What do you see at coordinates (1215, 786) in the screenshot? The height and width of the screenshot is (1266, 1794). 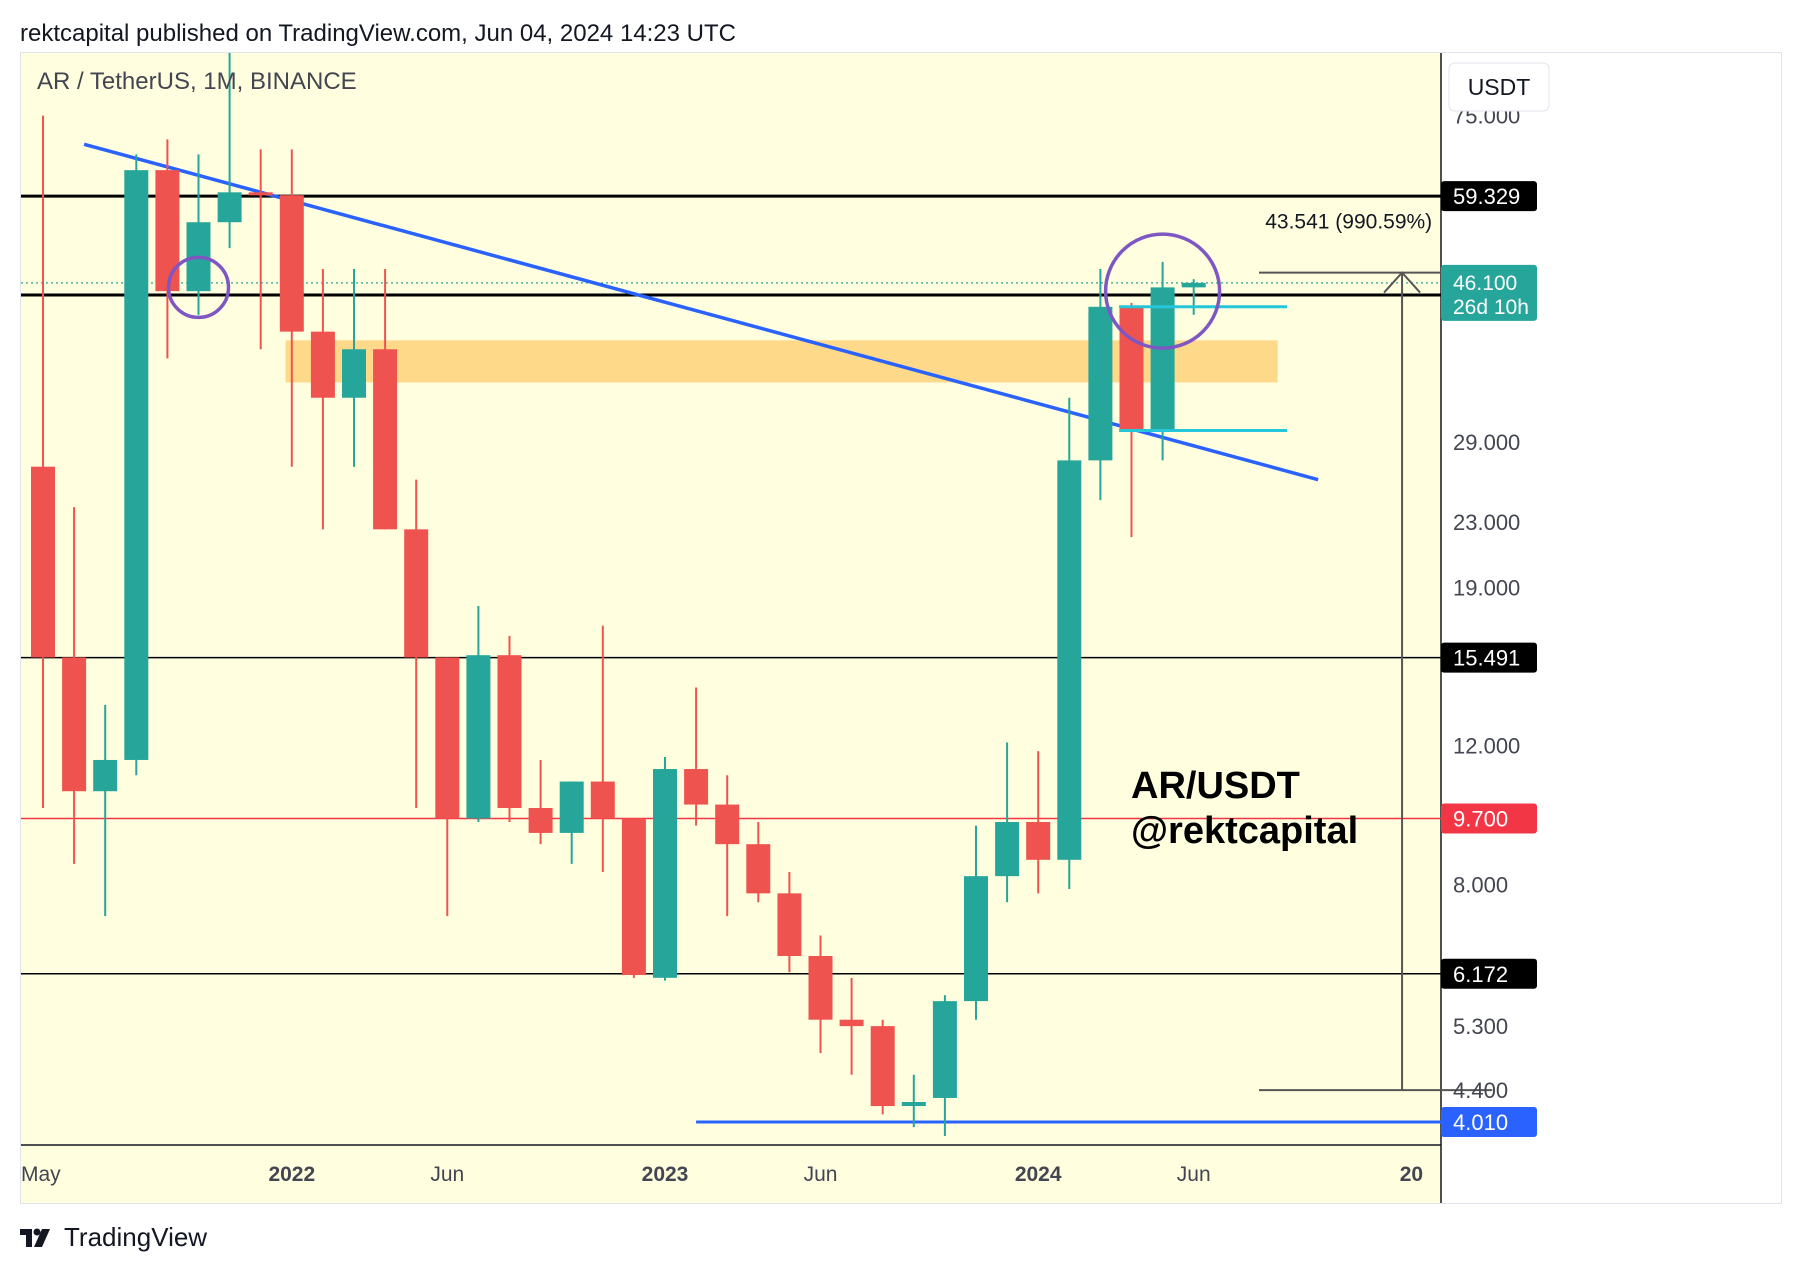 I see `annotation-title: AR/USDT` at bounding box center [1215, 786].